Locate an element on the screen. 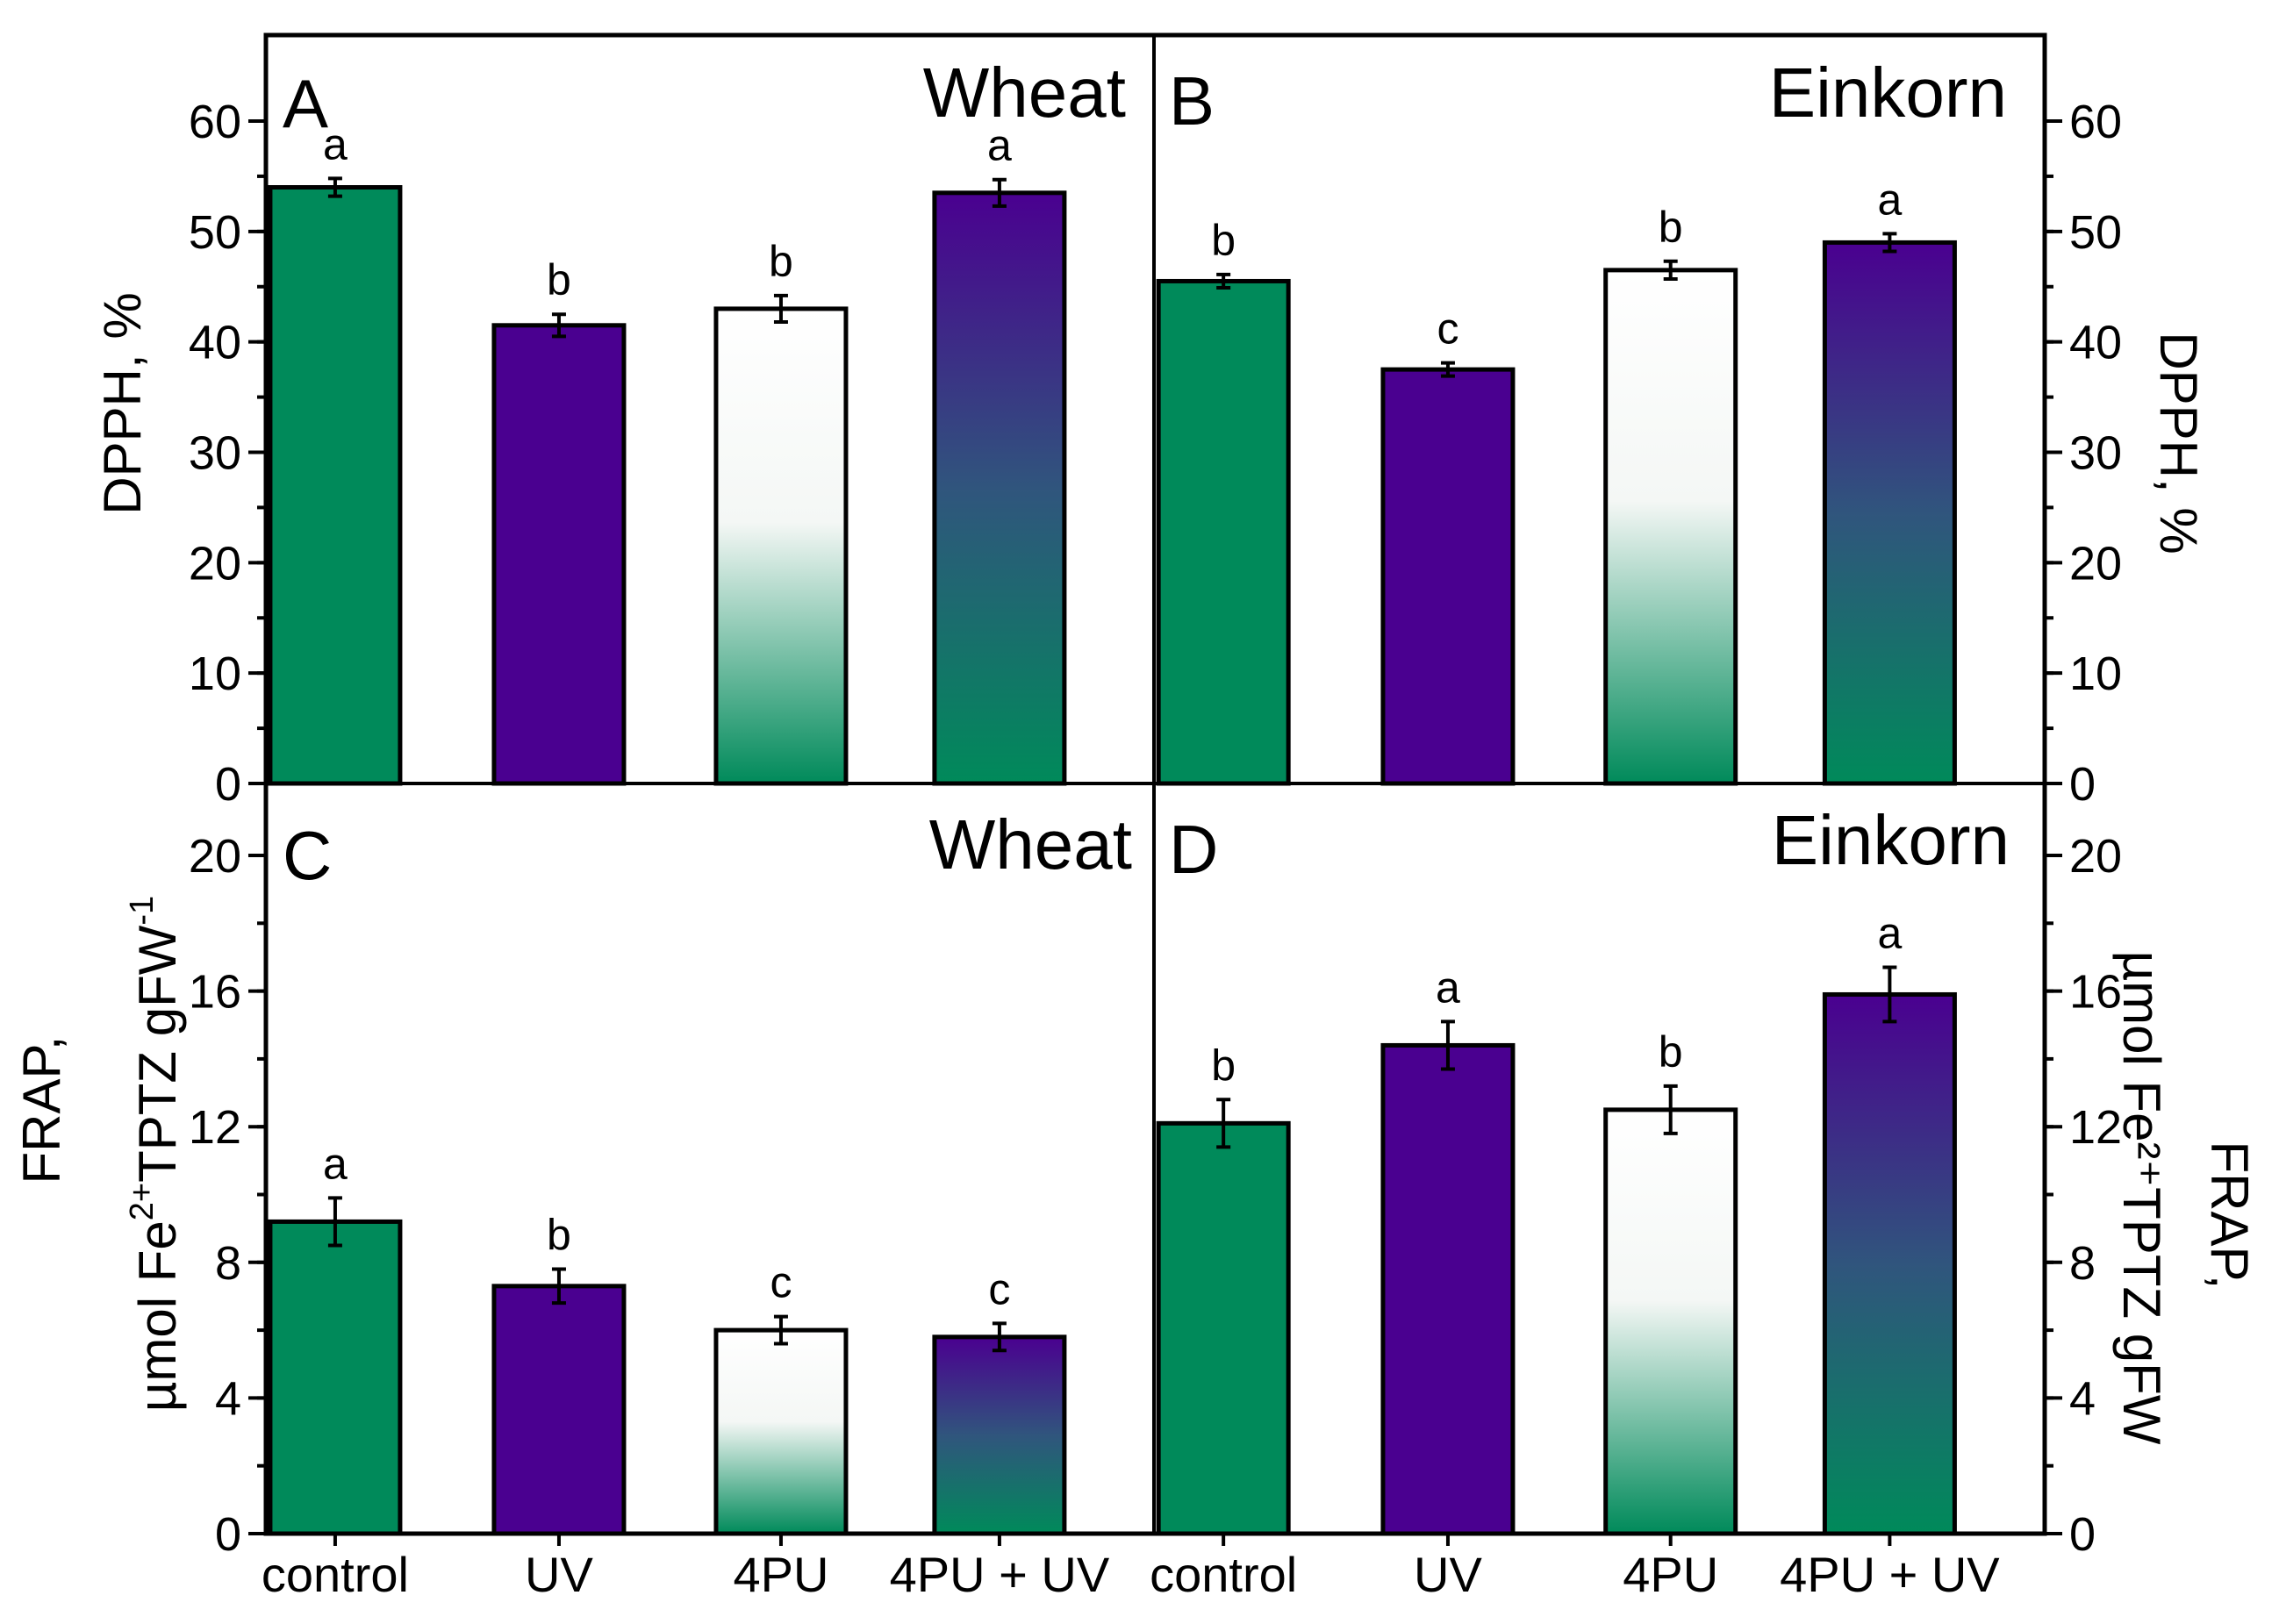  tick-label-right-8: 8 is located at coordinates (2082, 1263).